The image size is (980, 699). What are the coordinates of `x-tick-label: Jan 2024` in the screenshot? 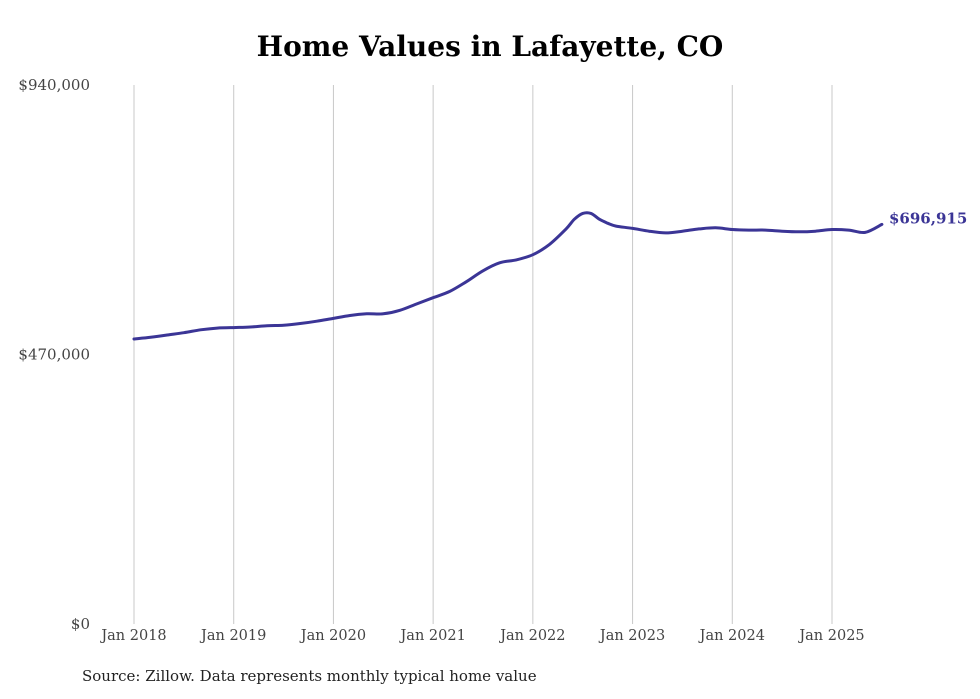 It's located at (731, 636).